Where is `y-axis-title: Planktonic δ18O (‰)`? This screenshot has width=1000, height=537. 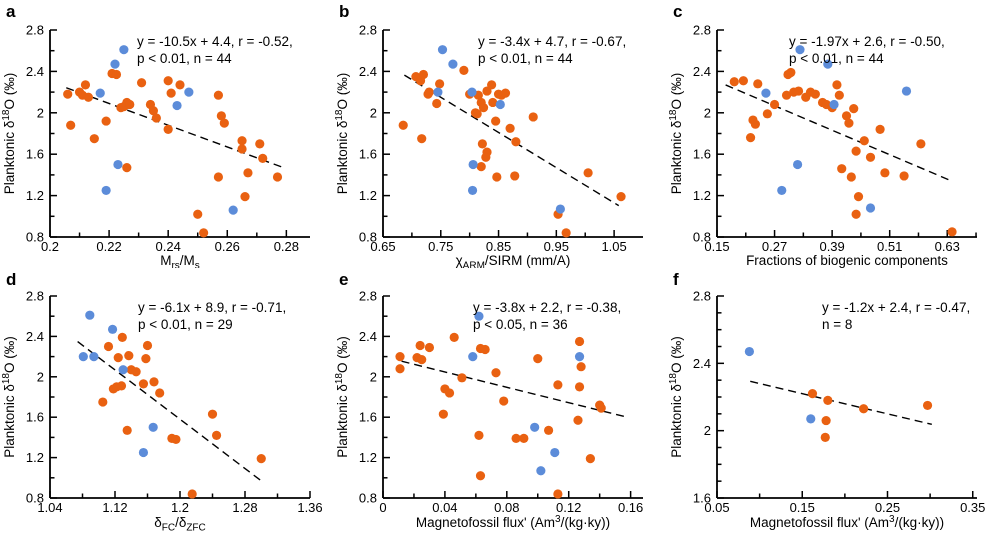
y-axis-title: Planktonic δ18O (‰) is located at coordinates (342, 396).